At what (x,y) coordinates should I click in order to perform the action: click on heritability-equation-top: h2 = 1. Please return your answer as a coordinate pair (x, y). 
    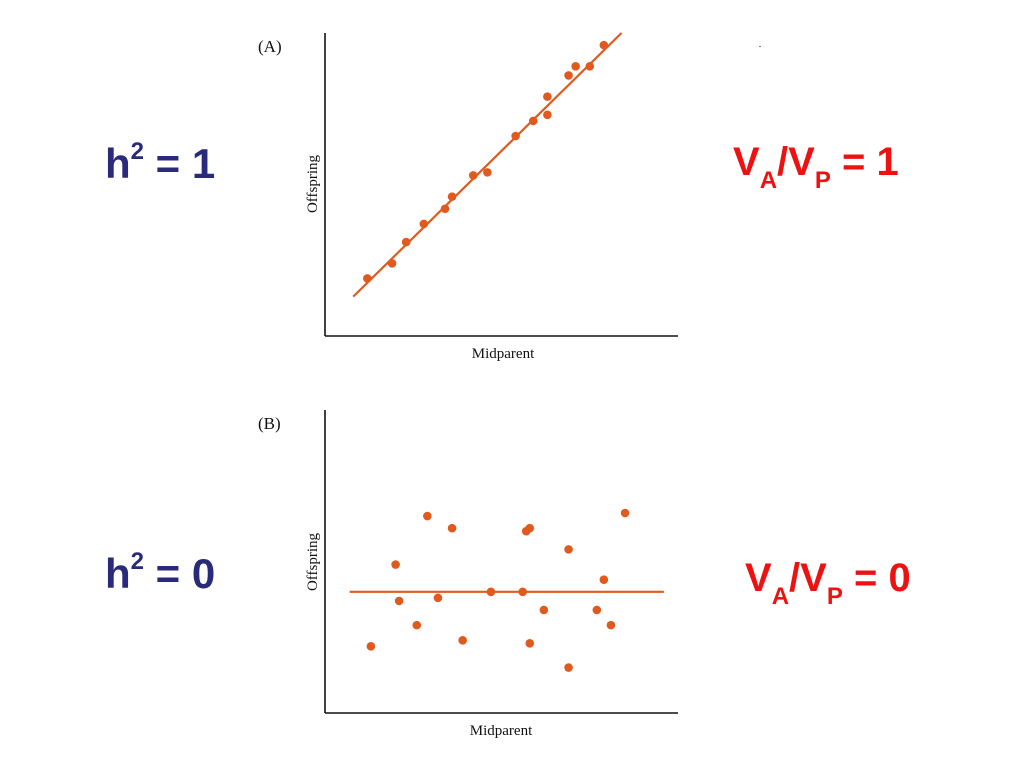
    Looking at the image, I should click on (160, 164).